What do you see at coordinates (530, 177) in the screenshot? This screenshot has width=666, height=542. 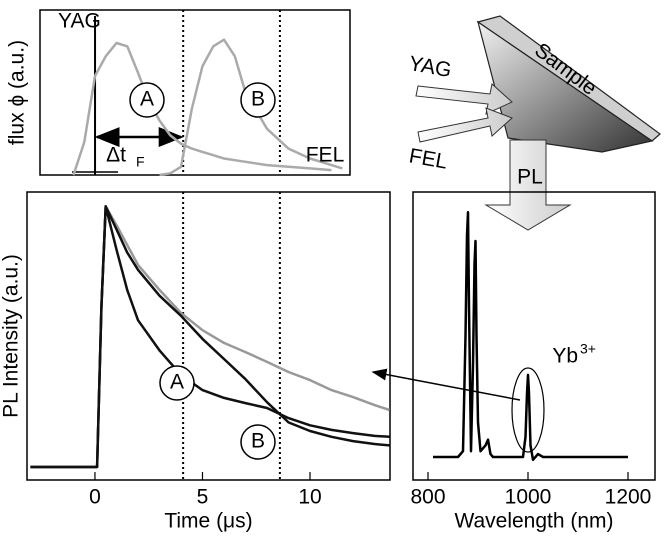 I see `pl-label: PL` at bounding box center [530, 177].